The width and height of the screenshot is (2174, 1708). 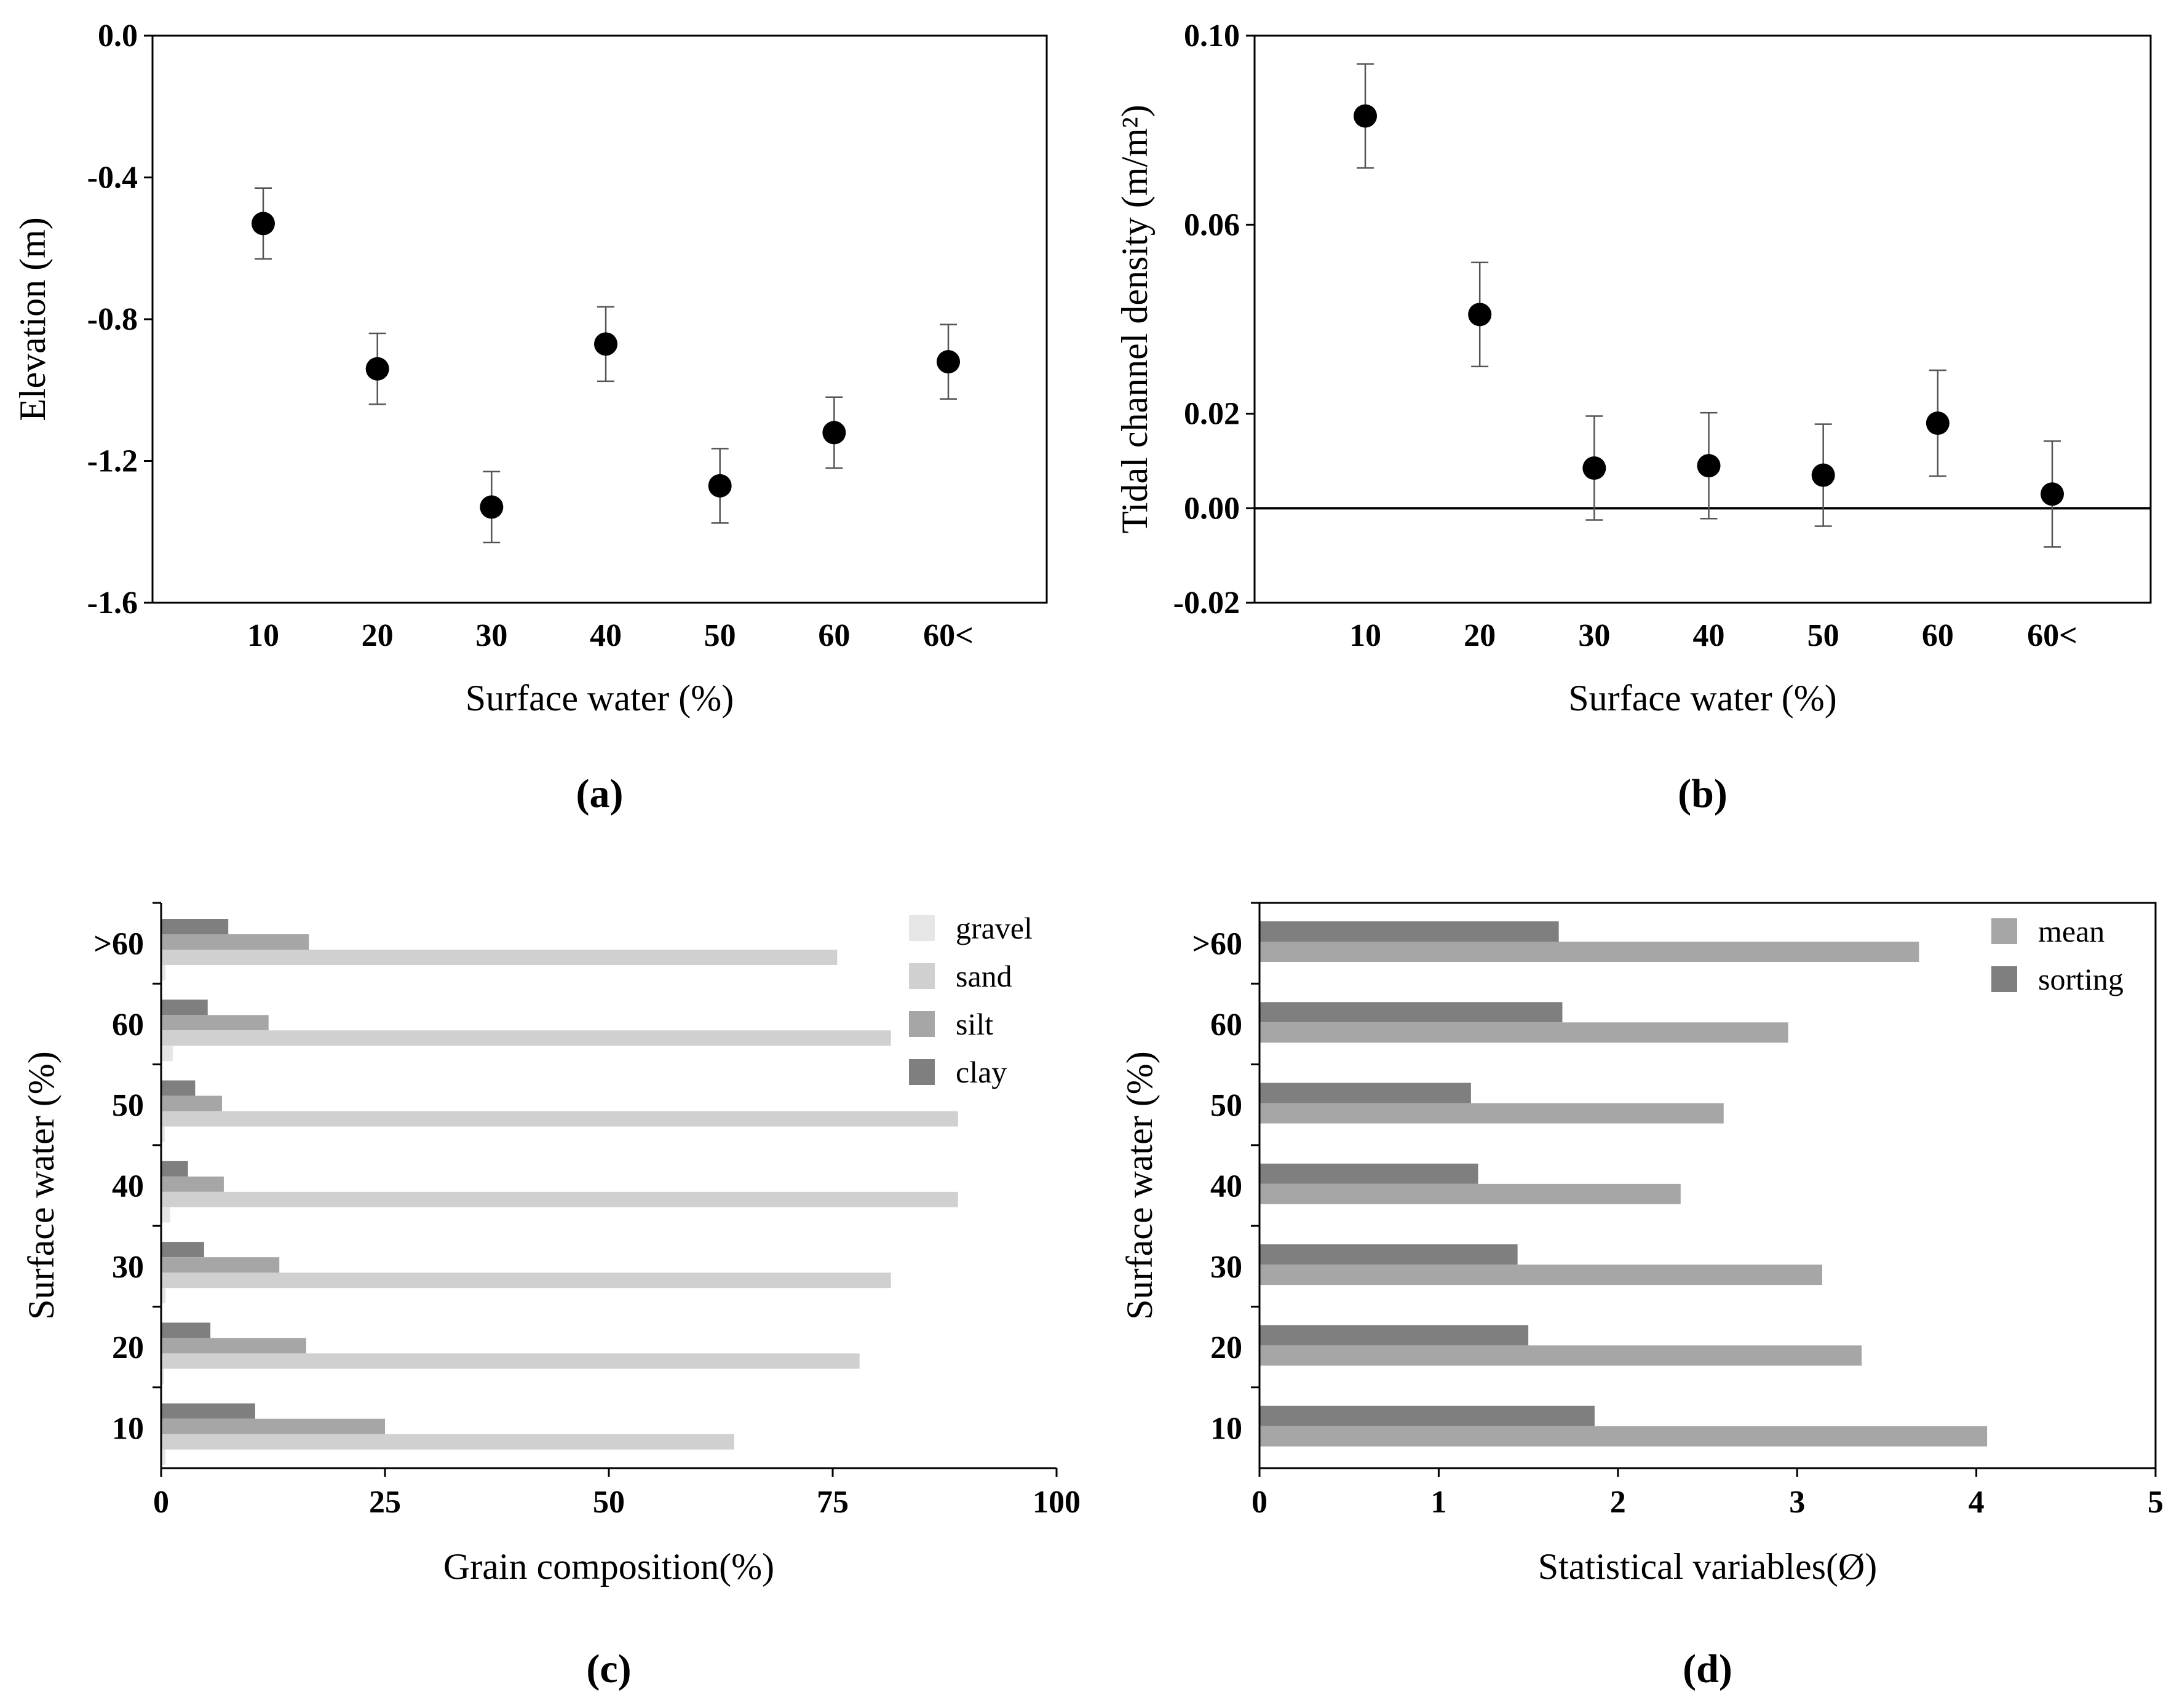 What do you see at coordinates (32, 319) in the screenshot?
I see `y-axis-label: Elevation (m)` at bounding box center [32, 319].